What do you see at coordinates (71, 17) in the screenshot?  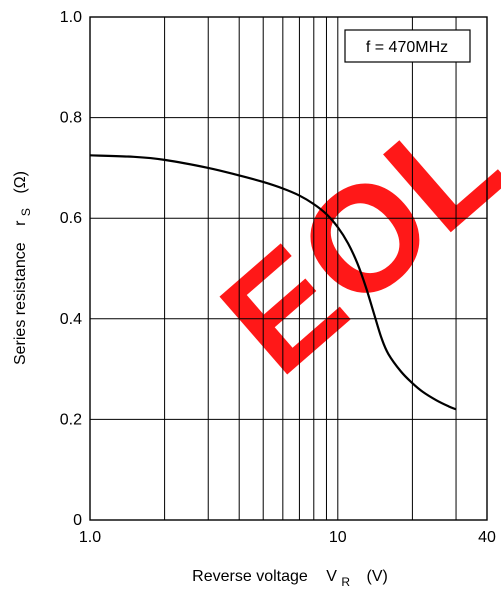 I see `y-tick-label: 1.0` at bounding box center [71, 17].